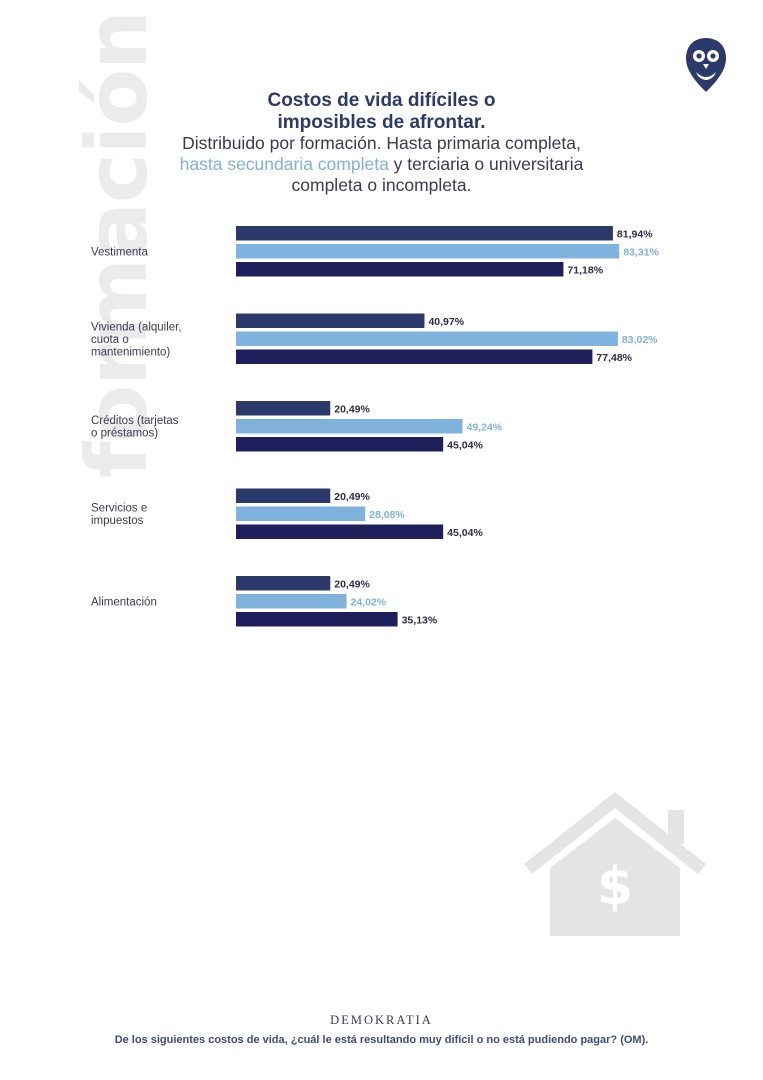 The image size is (763, 1080). What do you see at coordinates (135, 421) in the screenshot?
I see `category-label: Créditos (tarjetas` at bounding box center [135, 421].